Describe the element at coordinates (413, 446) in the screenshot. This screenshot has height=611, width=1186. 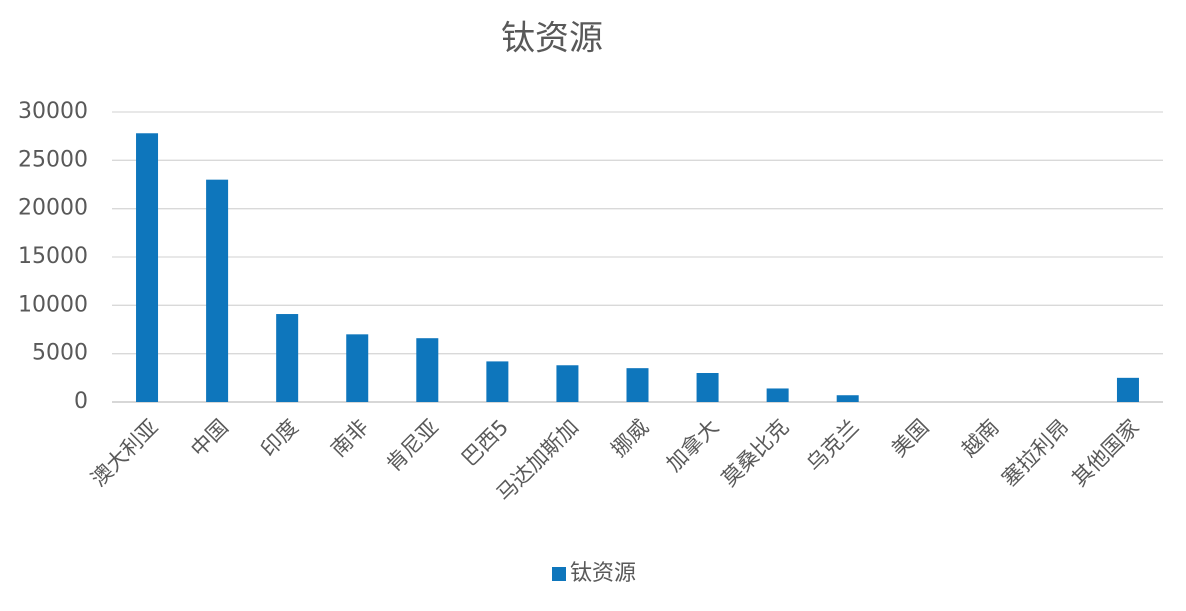
I see `x-tick-label: 肯尼亚` at that location.